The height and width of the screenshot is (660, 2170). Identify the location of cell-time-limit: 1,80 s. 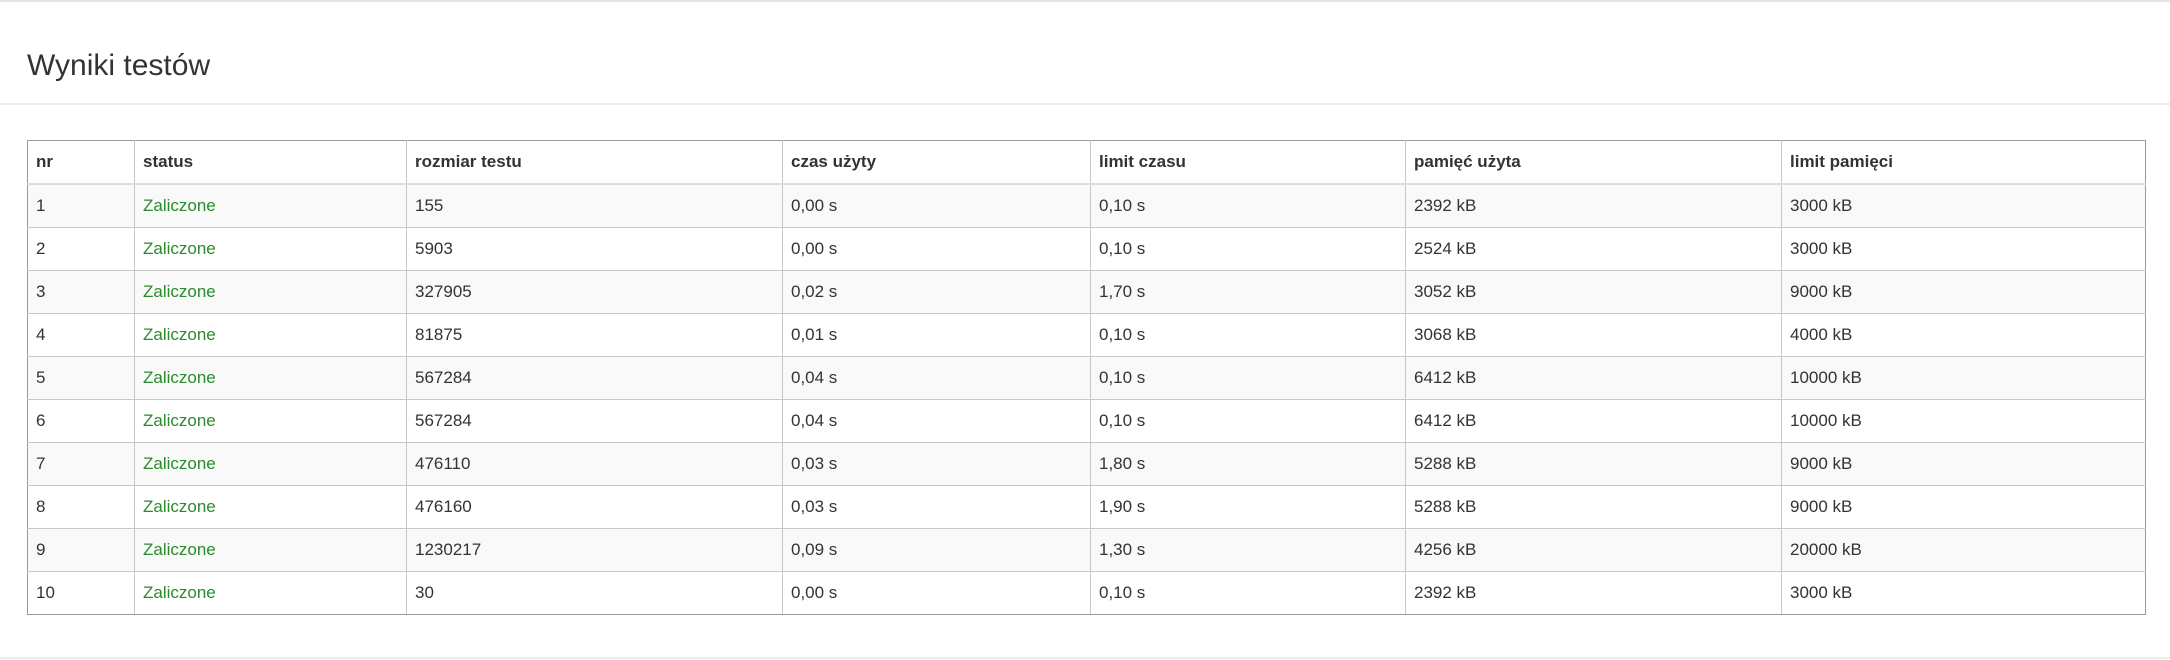
(1248, 464).